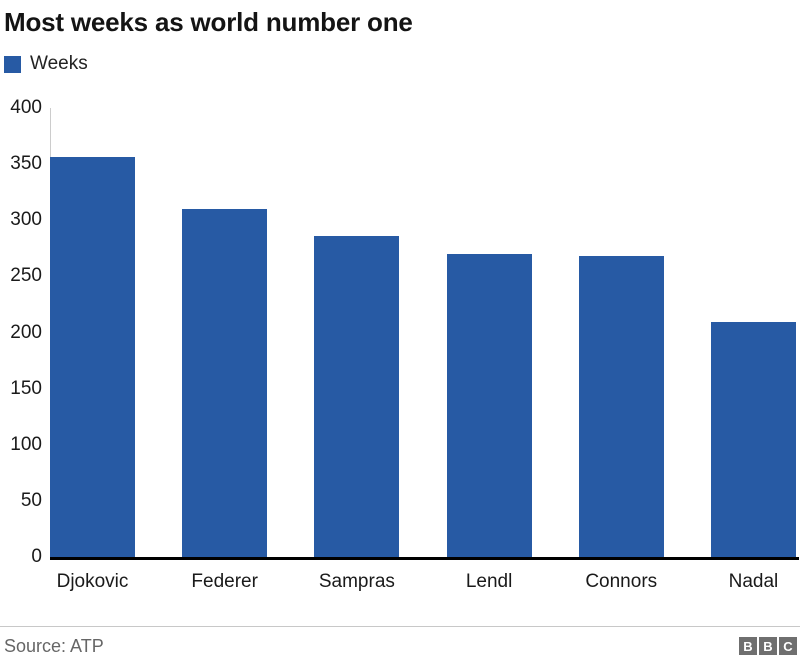  I want to click on legend-label: Weeks, so click(59, 63).